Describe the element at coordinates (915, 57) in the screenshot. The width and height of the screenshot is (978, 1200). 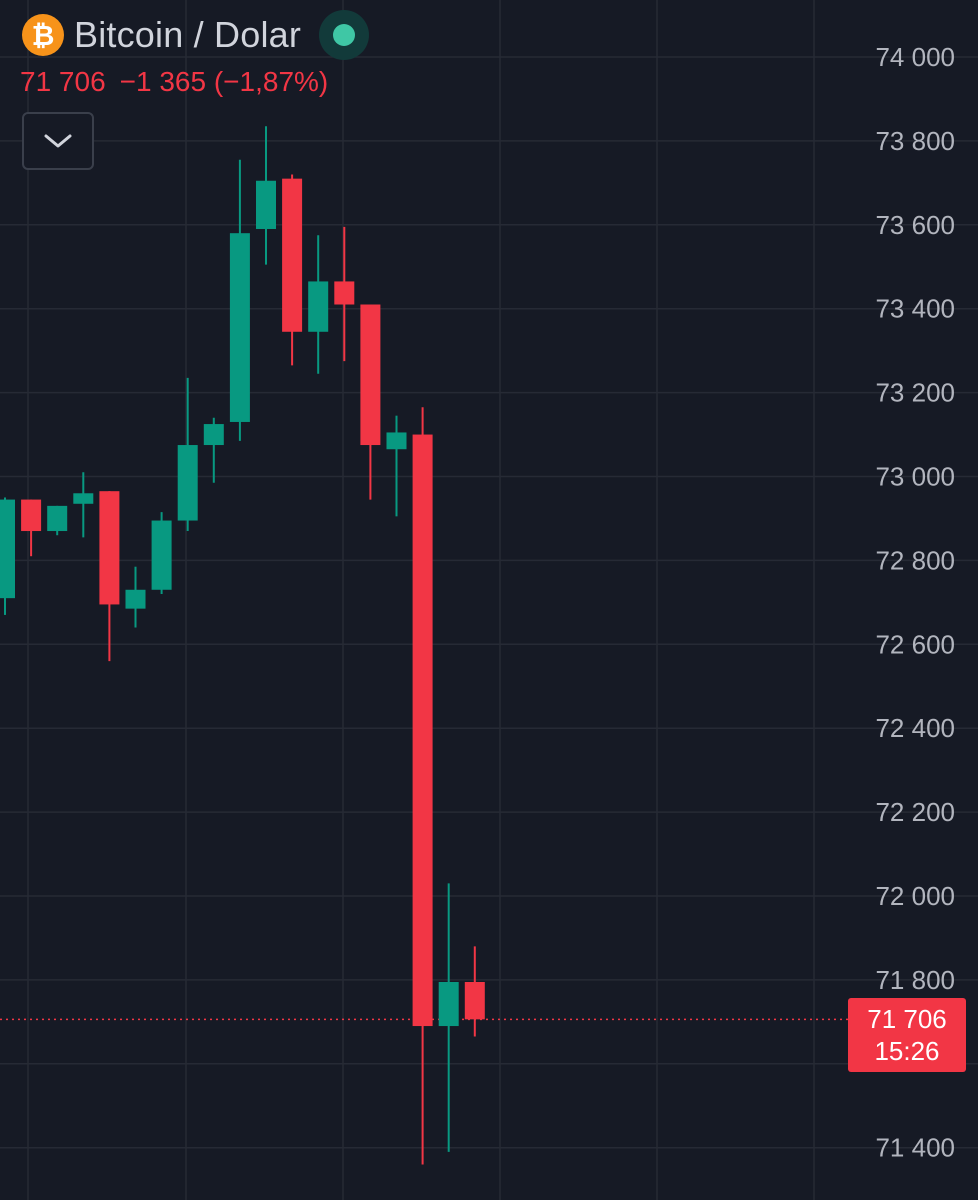
I see `price-axis-tick-label: 74 000` at that location.